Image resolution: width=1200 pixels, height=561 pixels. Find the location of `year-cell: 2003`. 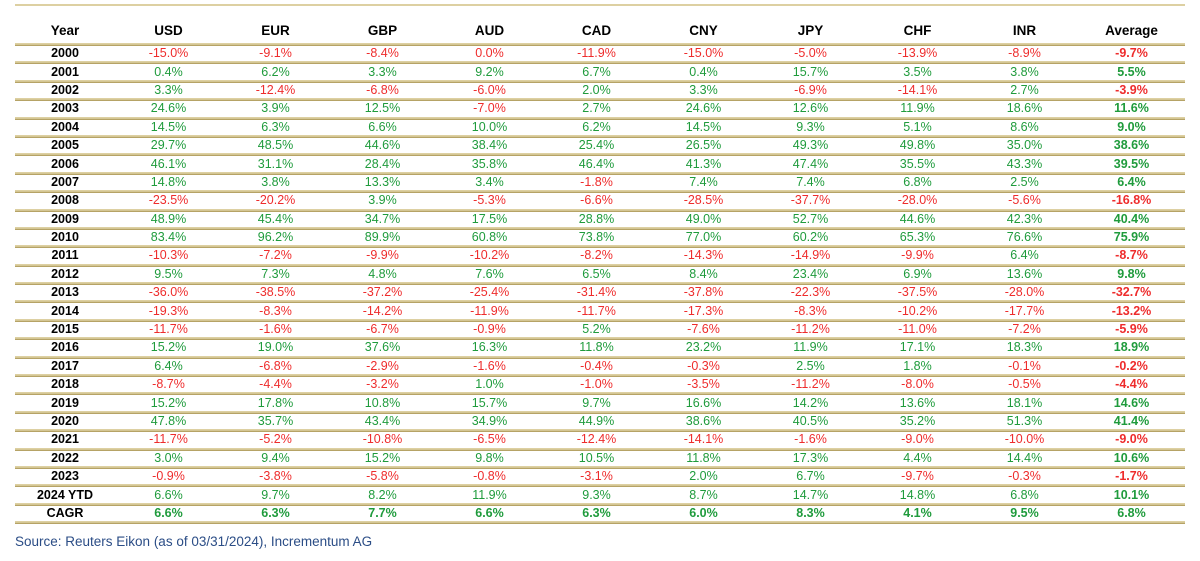

year-cell: 2003 is located at coordinates (65, 108).